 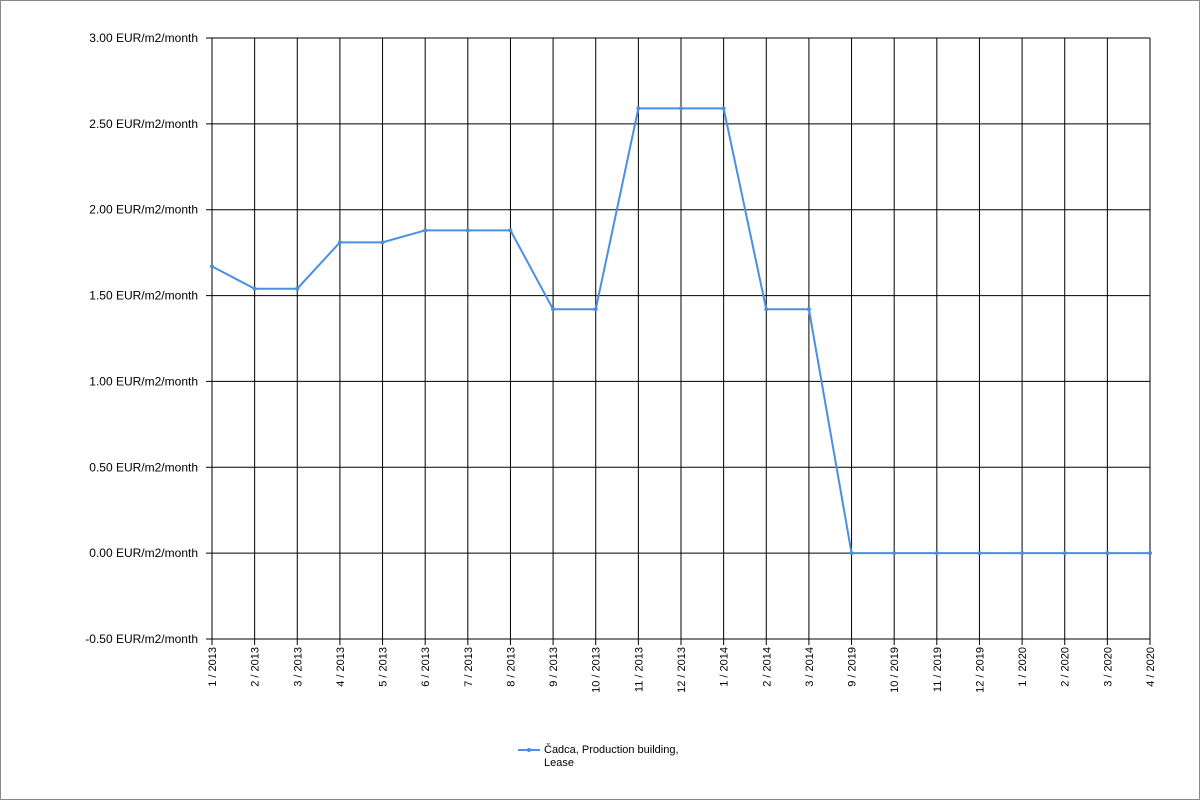 I want to click on y-tick-label: 2.00 EUR/m2/month, so click(x=143, y=210).